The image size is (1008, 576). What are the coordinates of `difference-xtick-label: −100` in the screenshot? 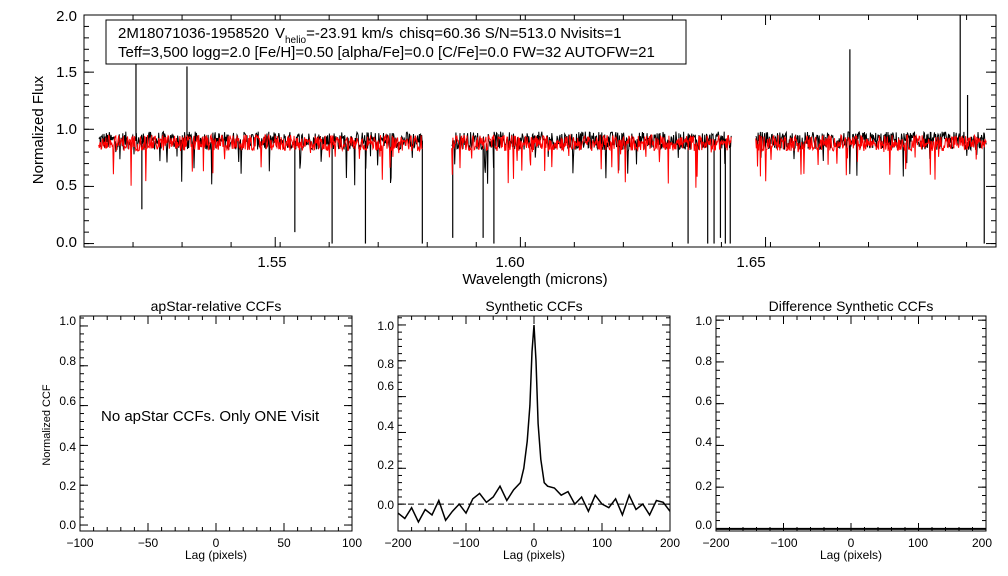 It's located at (783, 543).